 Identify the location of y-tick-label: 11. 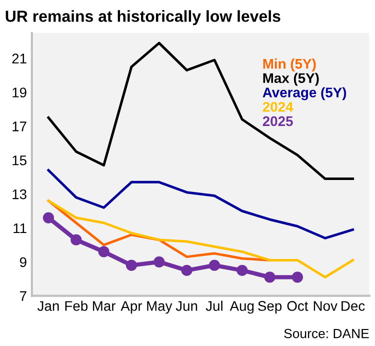
(20, 228).